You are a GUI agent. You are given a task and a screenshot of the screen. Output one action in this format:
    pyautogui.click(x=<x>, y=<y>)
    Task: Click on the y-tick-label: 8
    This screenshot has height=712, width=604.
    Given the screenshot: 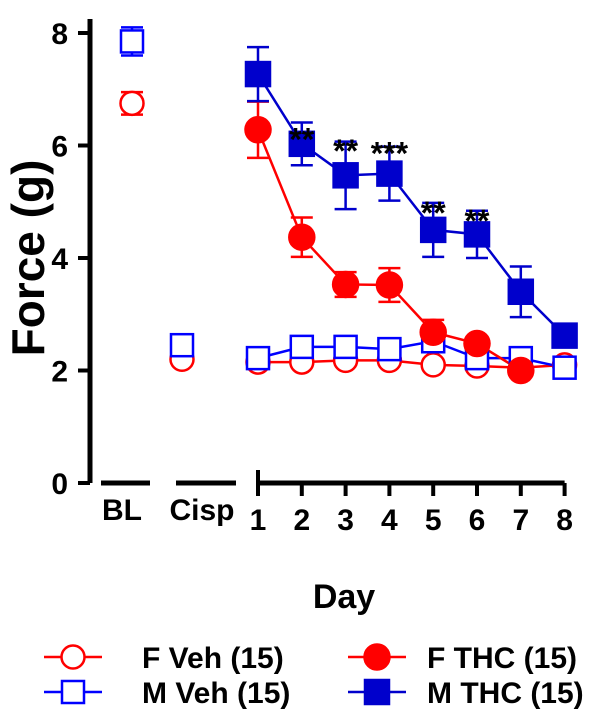 What is the action you would take?
    pyautogui.click(x=59, y=34)
    